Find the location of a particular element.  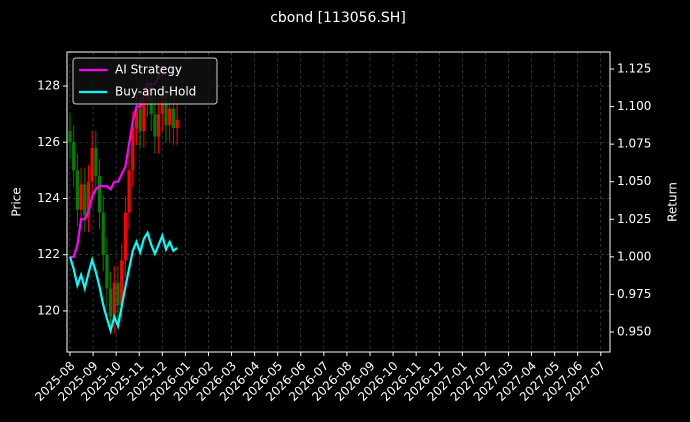

legend-label: AI Strategy is located at coordinates (148, 70).